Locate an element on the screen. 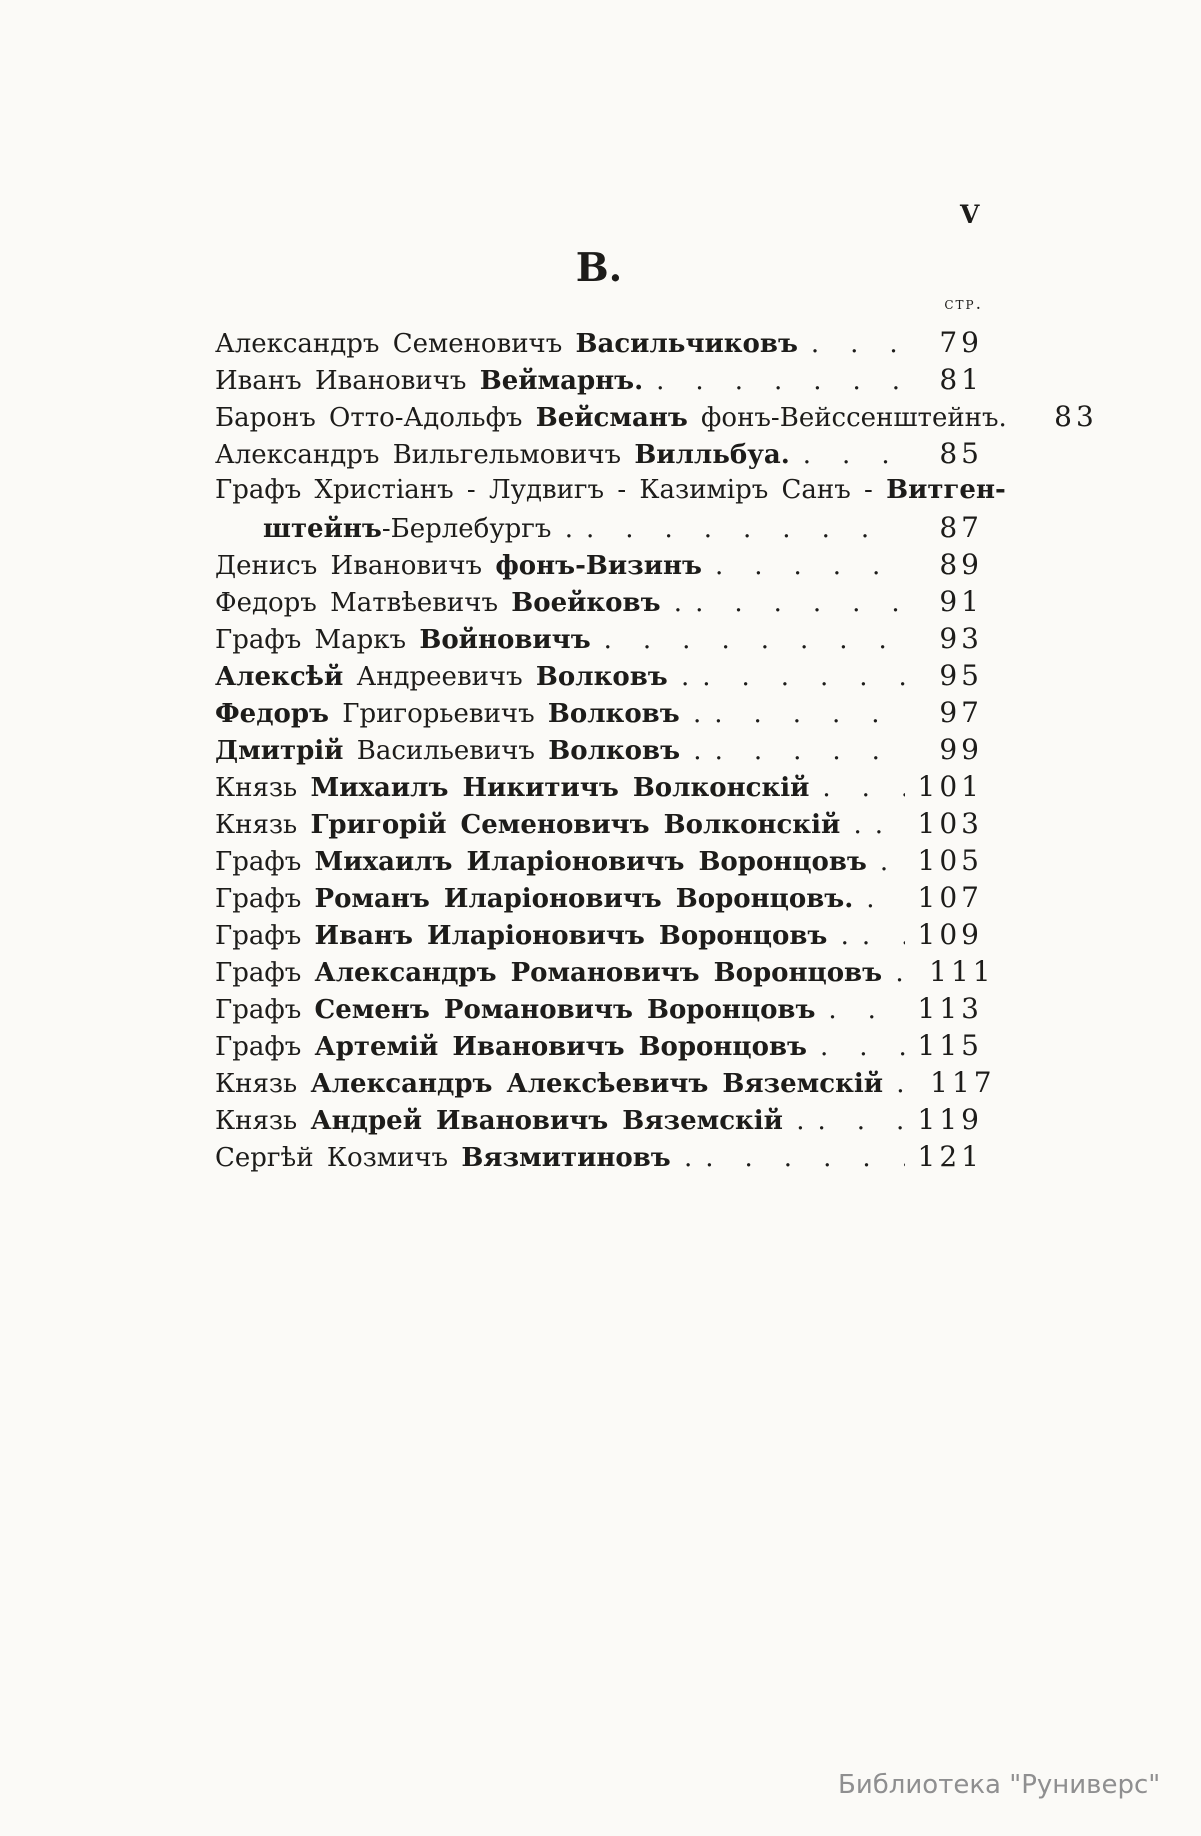  toc-entry-name: Князь Андрей Ивановичъ Вяземскій . is located at coordinates (510, 1121).